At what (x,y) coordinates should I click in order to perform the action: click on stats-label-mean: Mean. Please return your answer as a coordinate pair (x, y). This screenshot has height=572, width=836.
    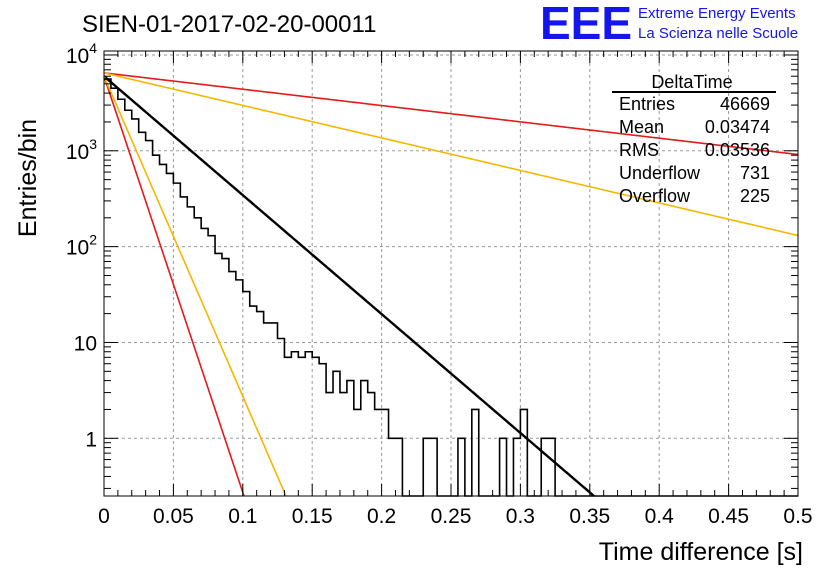
    Looking at the image, I should click on (641, 127).